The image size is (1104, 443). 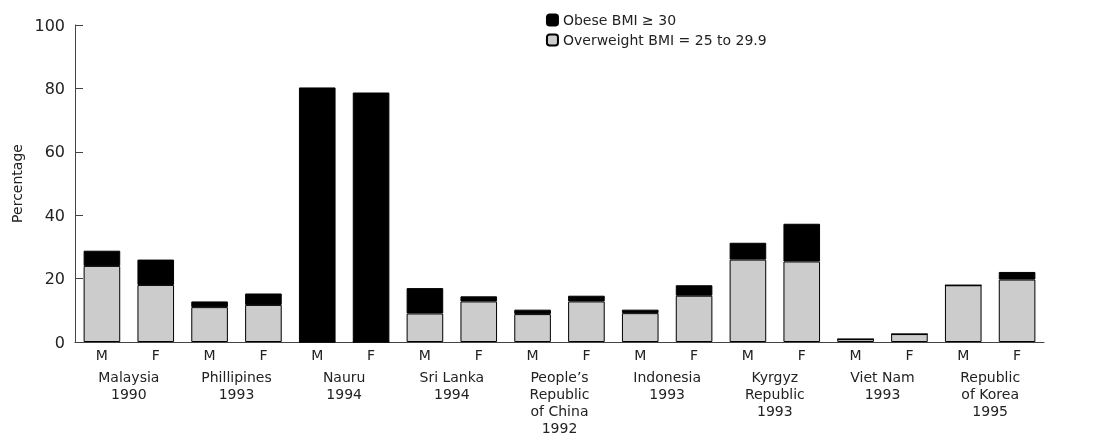 What do you see at coordinates (452, 385) in the screenshot?
I see `text: Sri Lanka 1994` at bounding box center [452, 385].